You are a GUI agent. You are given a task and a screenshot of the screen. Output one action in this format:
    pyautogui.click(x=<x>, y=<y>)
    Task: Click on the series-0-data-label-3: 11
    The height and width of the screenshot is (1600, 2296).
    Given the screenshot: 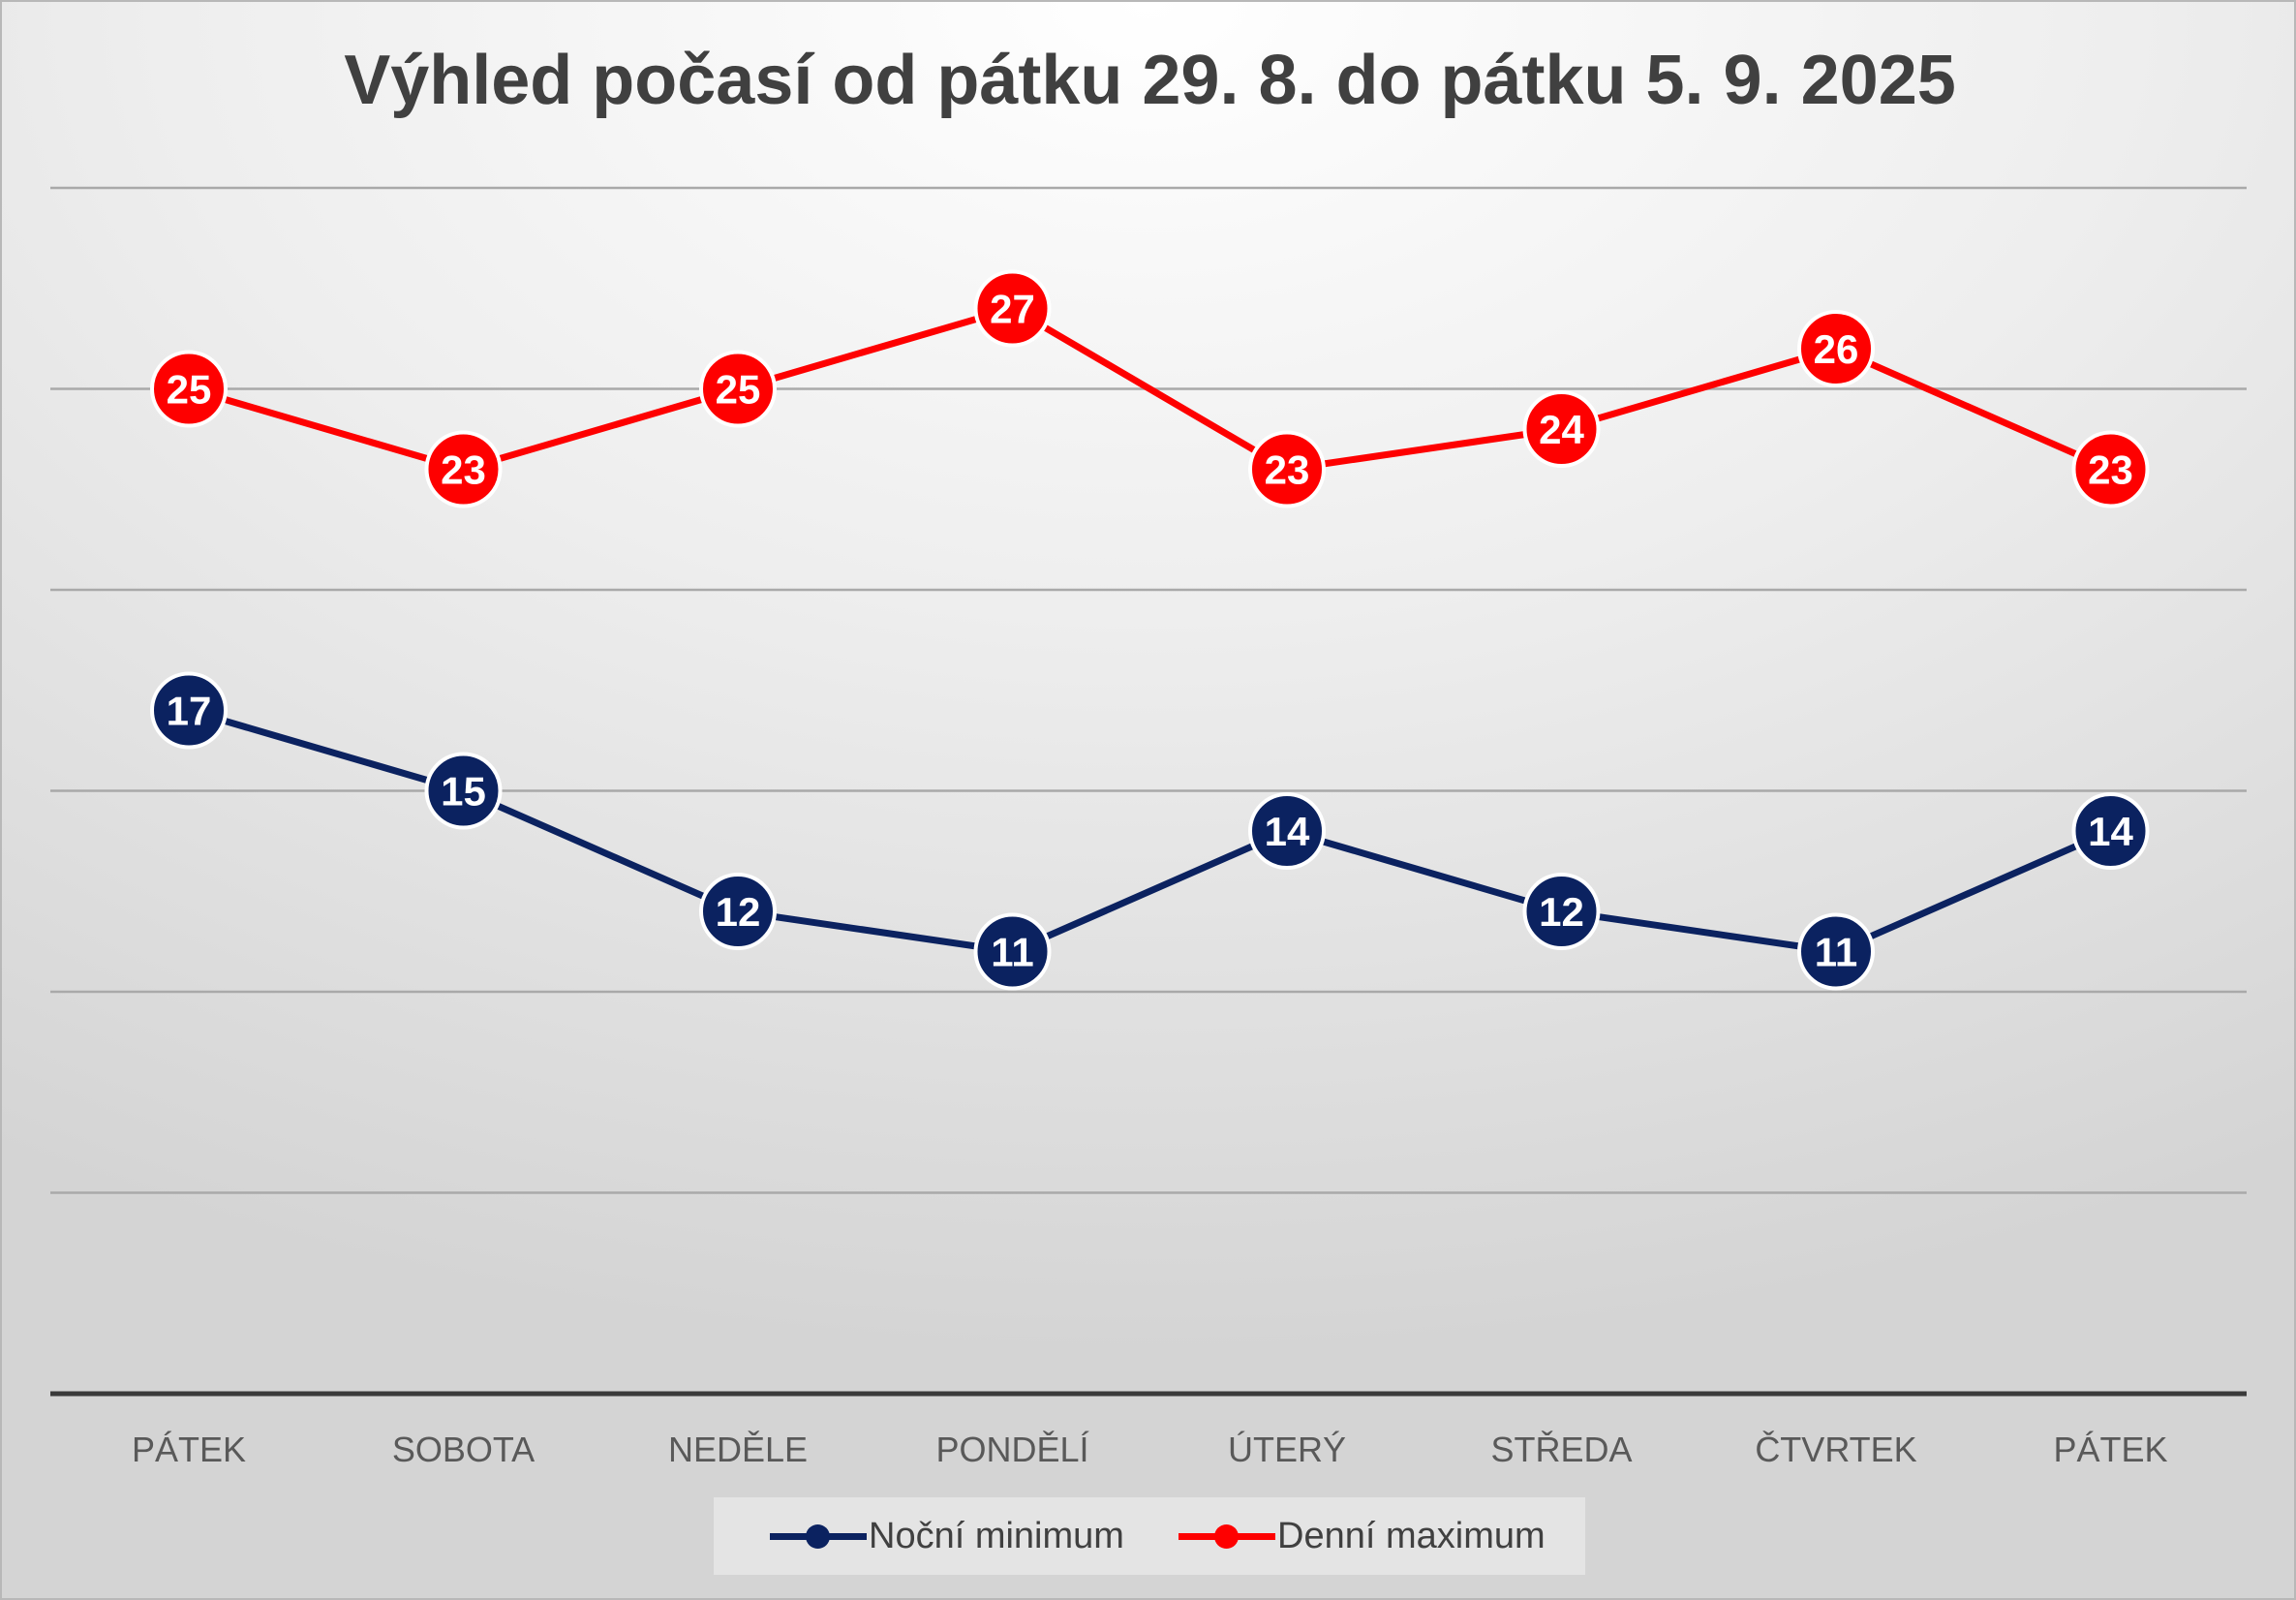 What is the action you would take?
    pyautogui.click(x=1012, y=952)
    